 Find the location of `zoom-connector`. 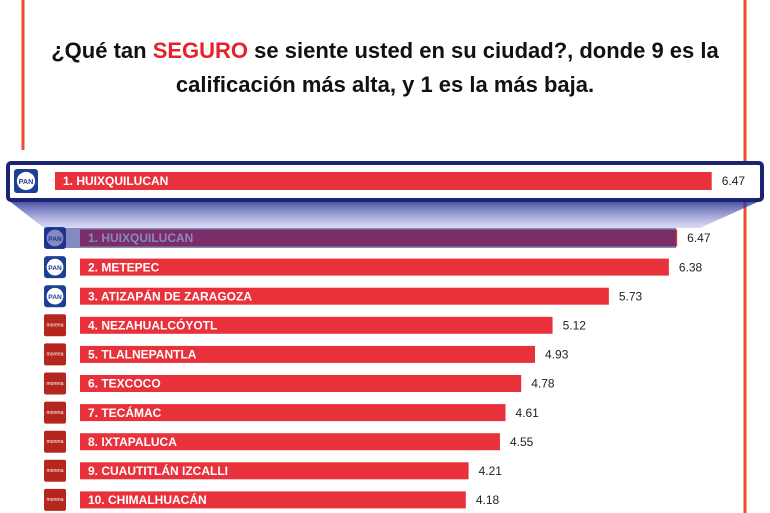

zoom-connector is located at coordinates (385, 214).